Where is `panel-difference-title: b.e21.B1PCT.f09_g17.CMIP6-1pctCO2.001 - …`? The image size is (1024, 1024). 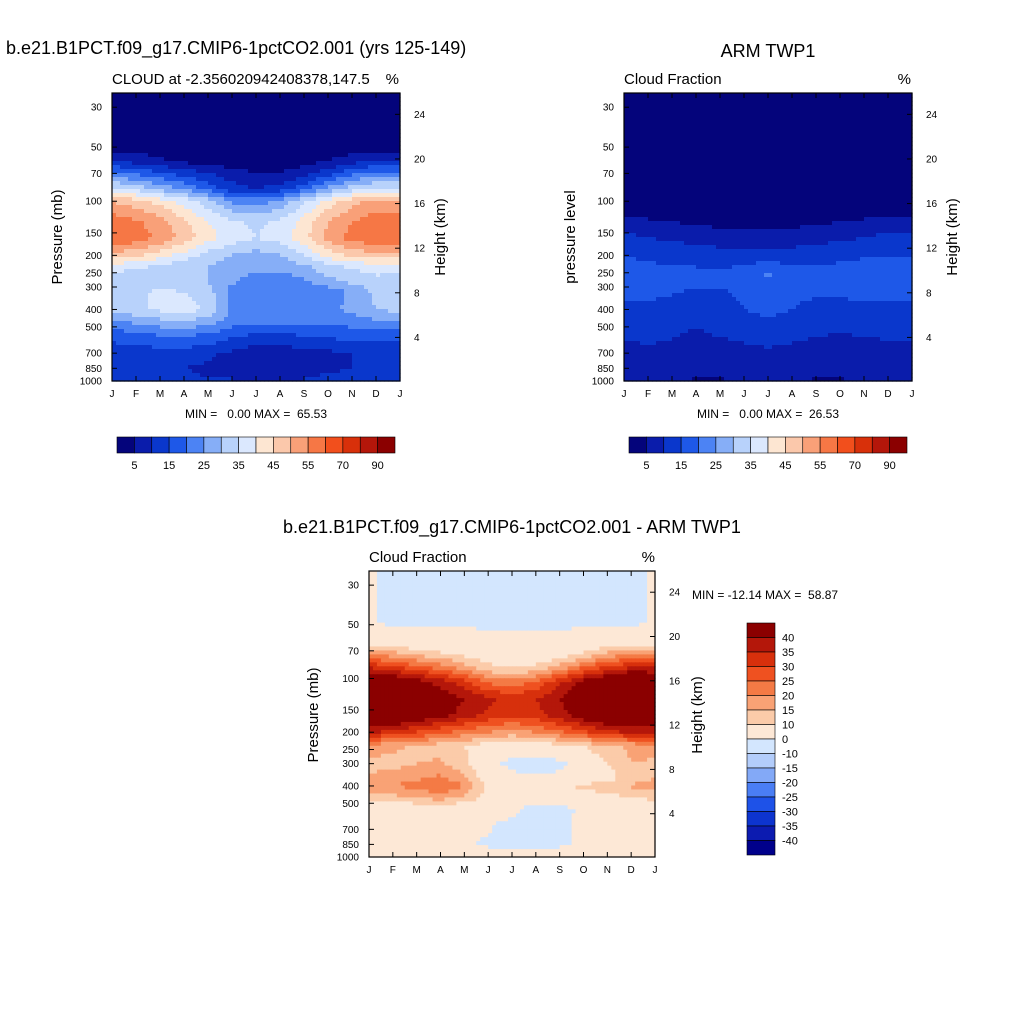 panel-difference-title: b.e21.B1PCT.f09_g17.CMIP6-1pctCO2.001 - … is located at coordinates (512, 527).